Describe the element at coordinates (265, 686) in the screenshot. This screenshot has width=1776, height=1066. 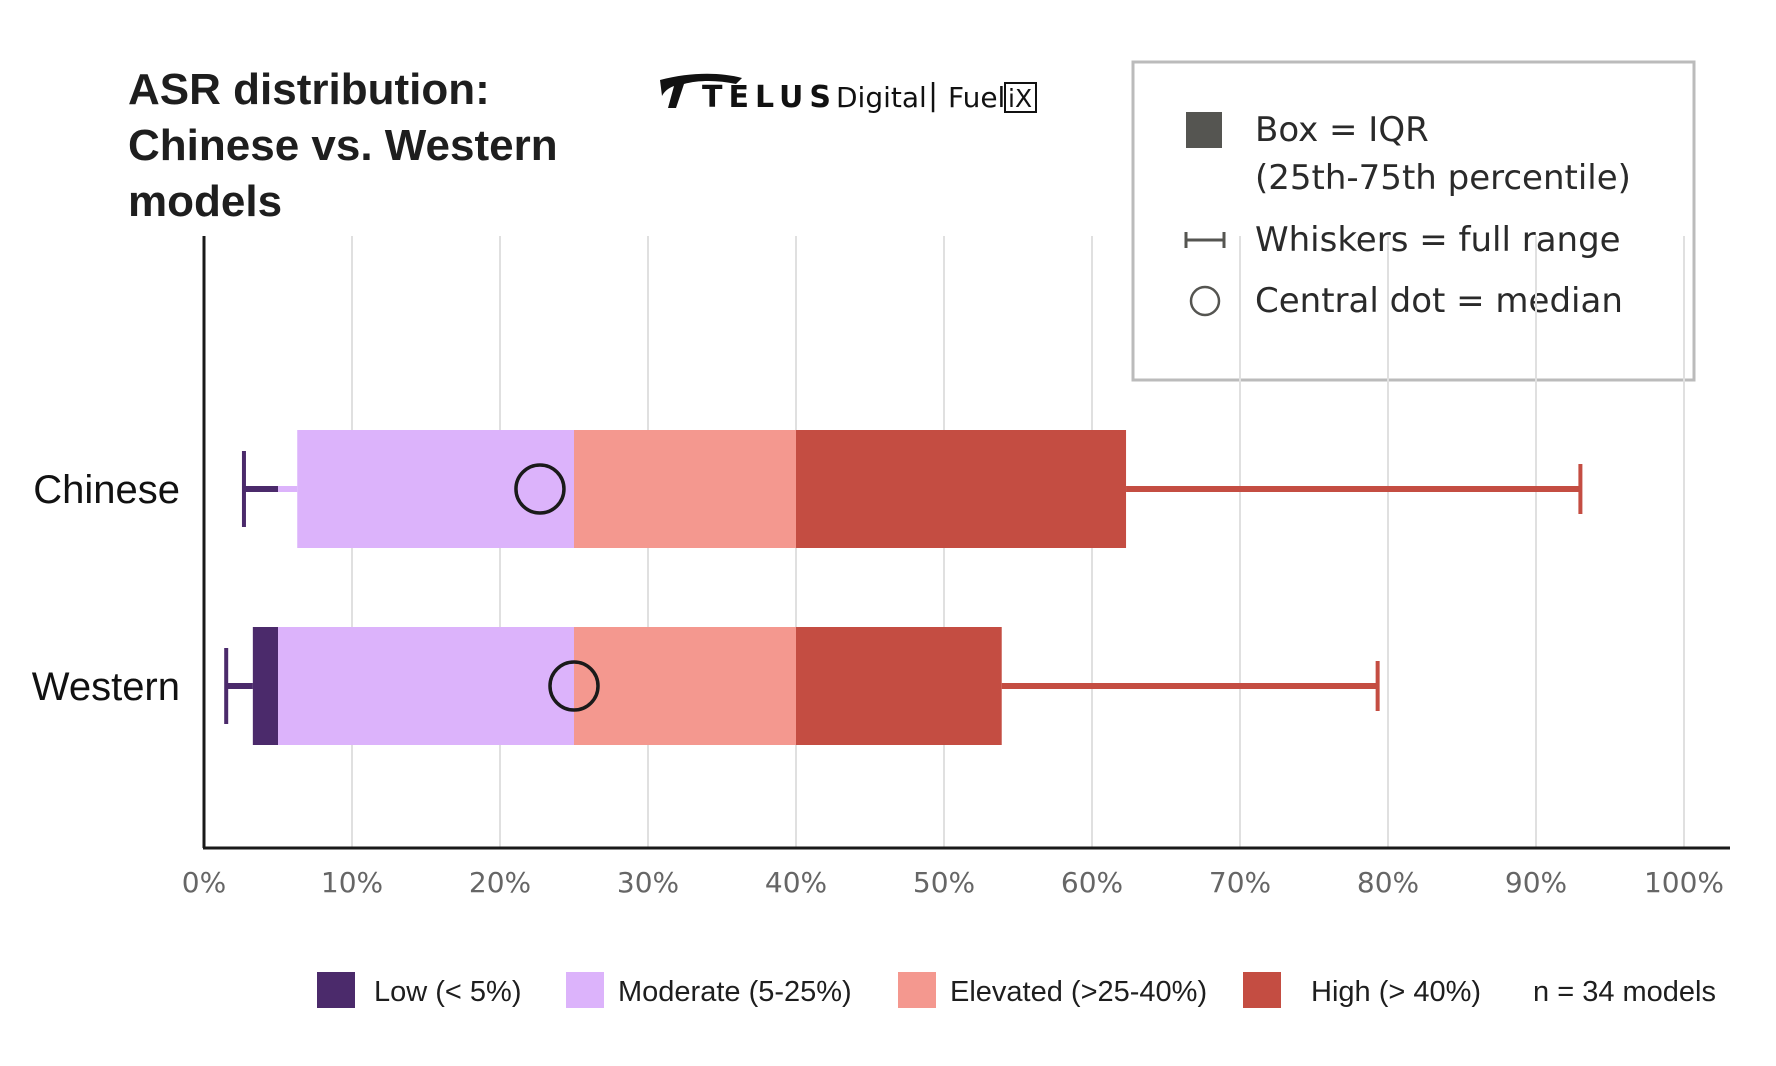
I see `box-segment-western-low` at that location.